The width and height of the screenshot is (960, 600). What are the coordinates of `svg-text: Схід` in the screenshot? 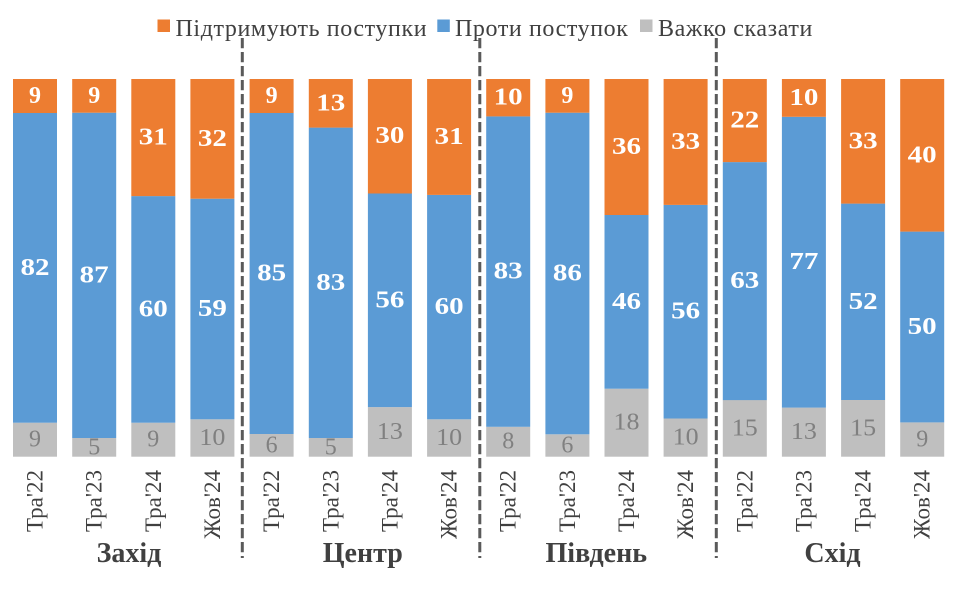 It's located at (832, 553).